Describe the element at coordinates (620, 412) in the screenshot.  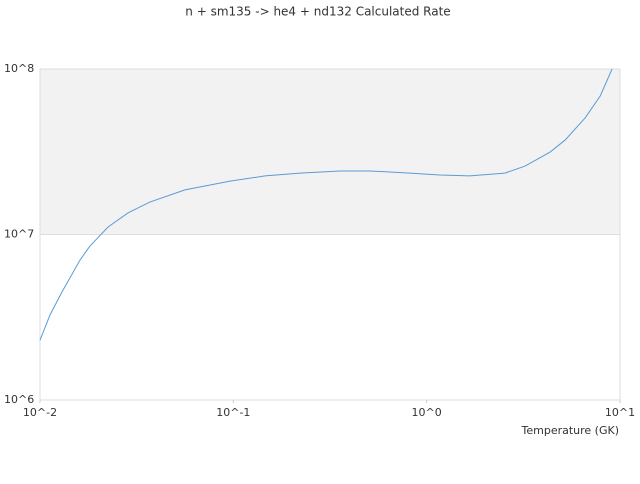
I see `x-tick-label: 10^1` at that location.